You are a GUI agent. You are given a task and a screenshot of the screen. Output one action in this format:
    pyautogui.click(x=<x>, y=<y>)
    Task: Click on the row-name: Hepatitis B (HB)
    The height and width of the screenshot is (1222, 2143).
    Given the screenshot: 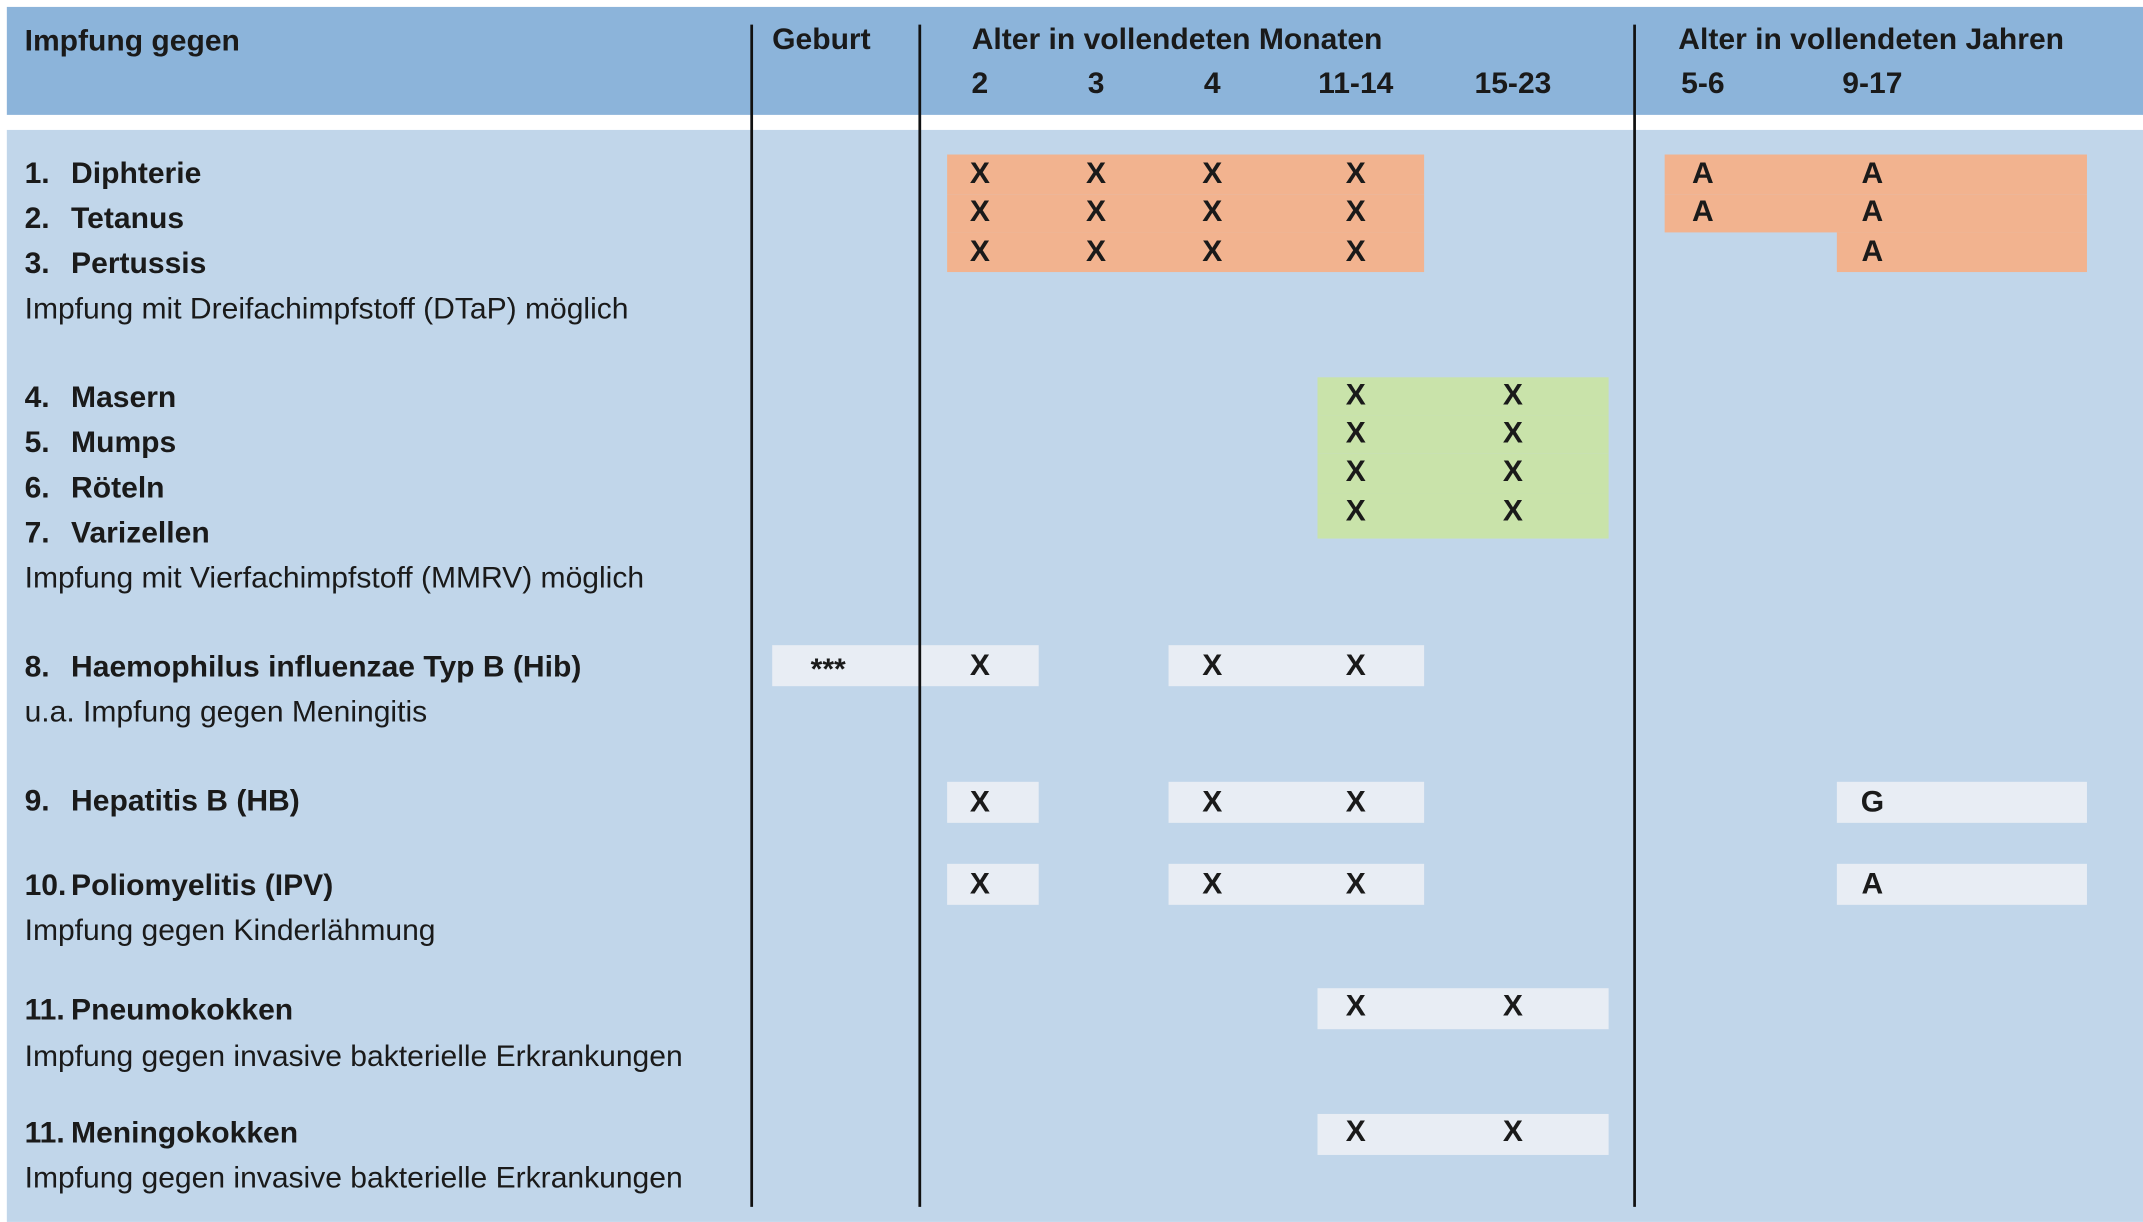 What is the action you would take?
    pyautogui.click(x=185, y=800)
    